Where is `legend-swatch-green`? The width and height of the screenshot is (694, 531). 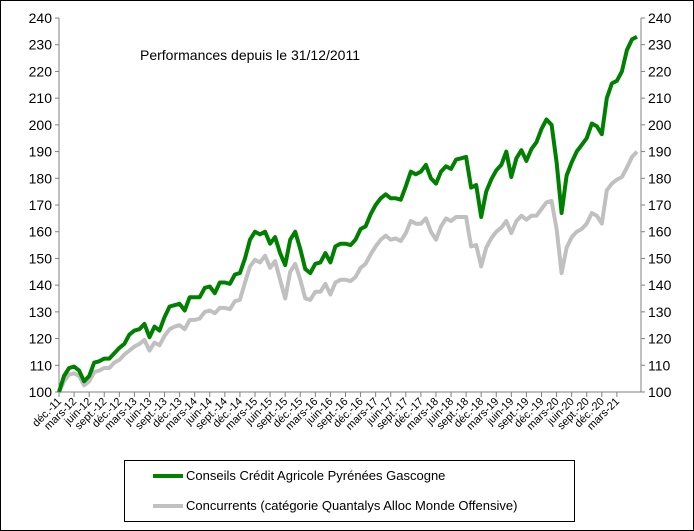 legend-swatch-green is located at coordinates (168, 475).